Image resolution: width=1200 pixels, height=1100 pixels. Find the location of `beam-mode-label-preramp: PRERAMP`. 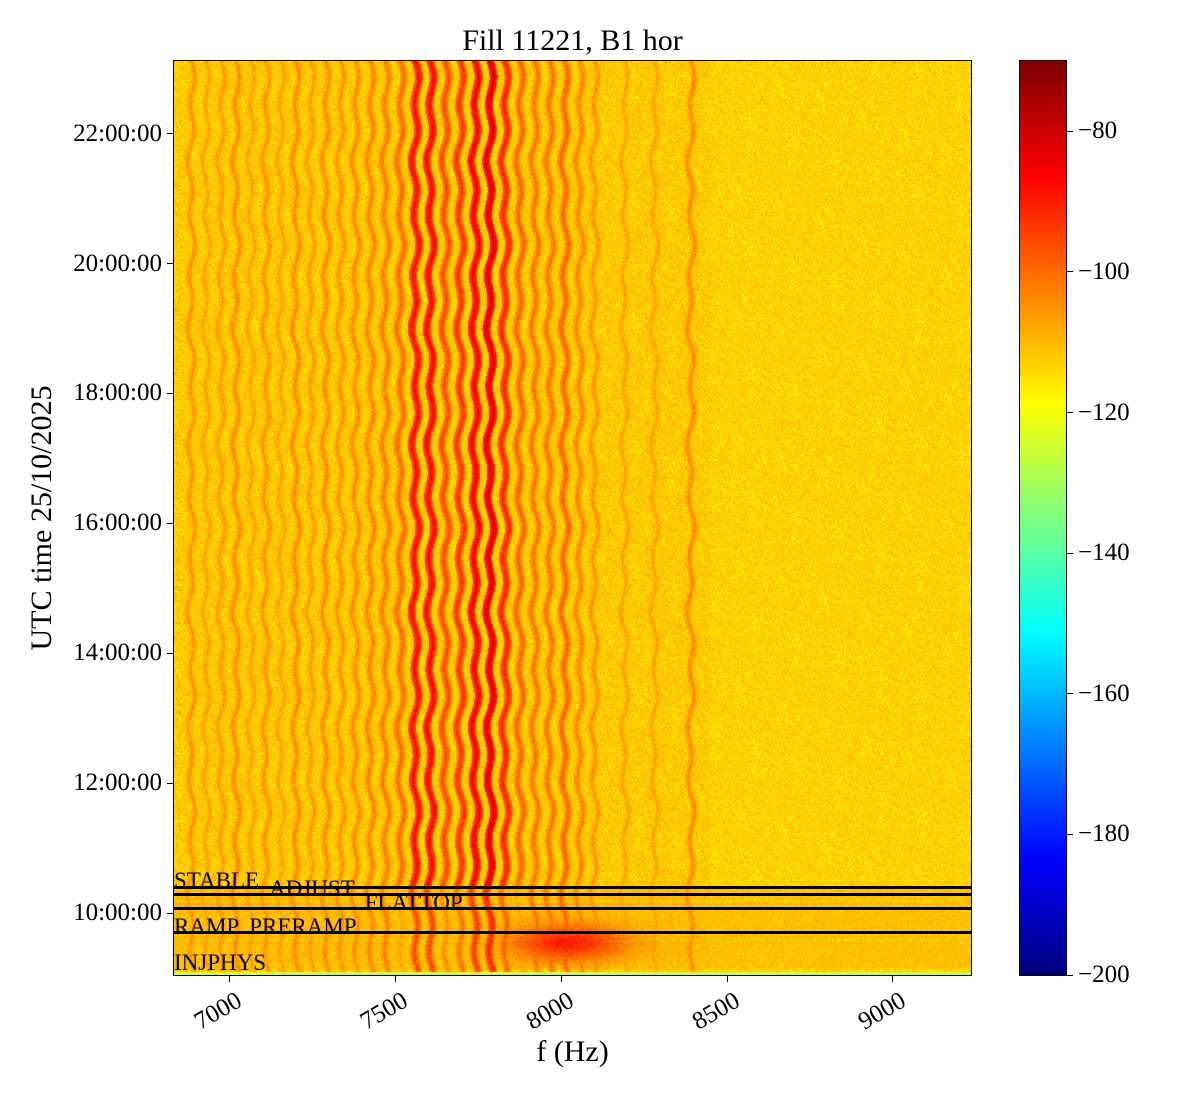

beam-mode-label-preramp: PRERAMP is located at coordinates (303, 926).